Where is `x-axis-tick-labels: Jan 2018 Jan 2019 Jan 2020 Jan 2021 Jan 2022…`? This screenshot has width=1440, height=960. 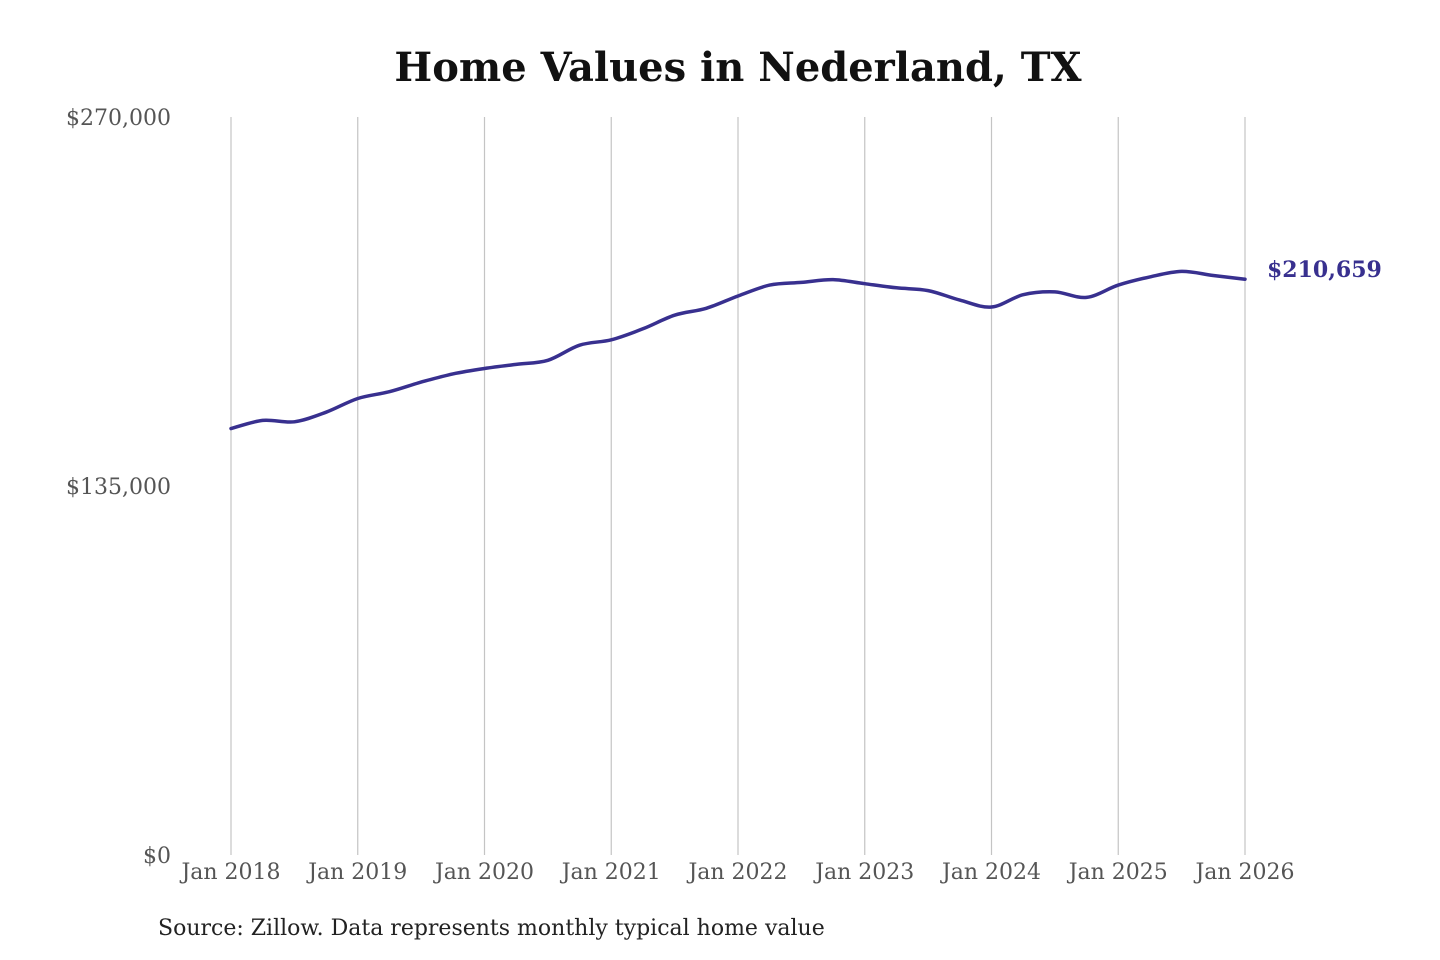
x-axis-tick-labels: Jan 2018 Jan 2019 Jan 2020 Jan 2021 Jan 2022… is located at coordinates (736, 872).